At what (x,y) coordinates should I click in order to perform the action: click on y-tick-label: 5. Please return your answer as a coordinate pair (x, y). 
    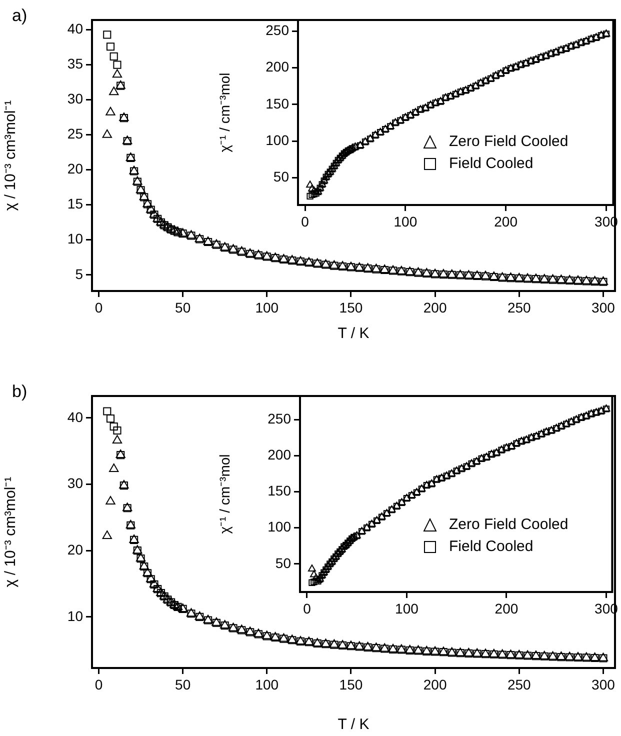
    Looking at the image, I should click on (79, 274).